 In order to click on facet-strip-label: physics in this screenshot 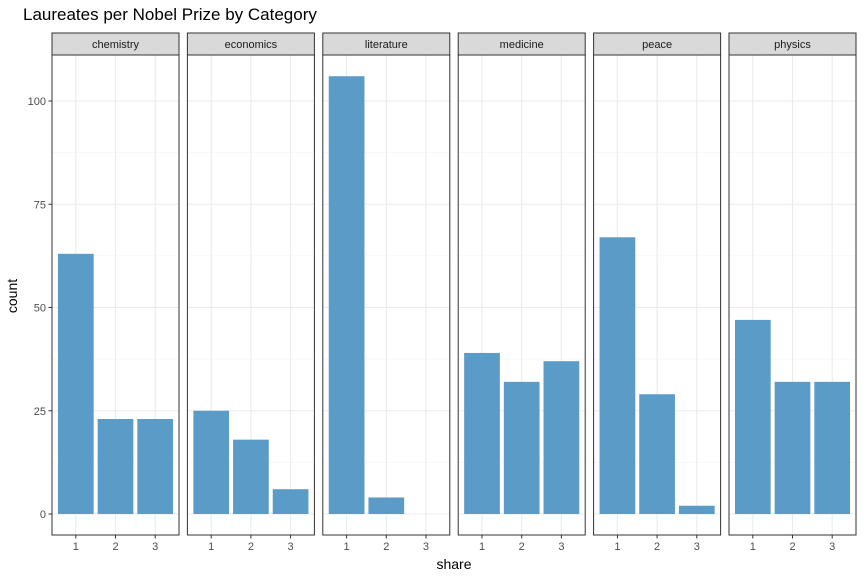, I will do `click(792, 45)`.